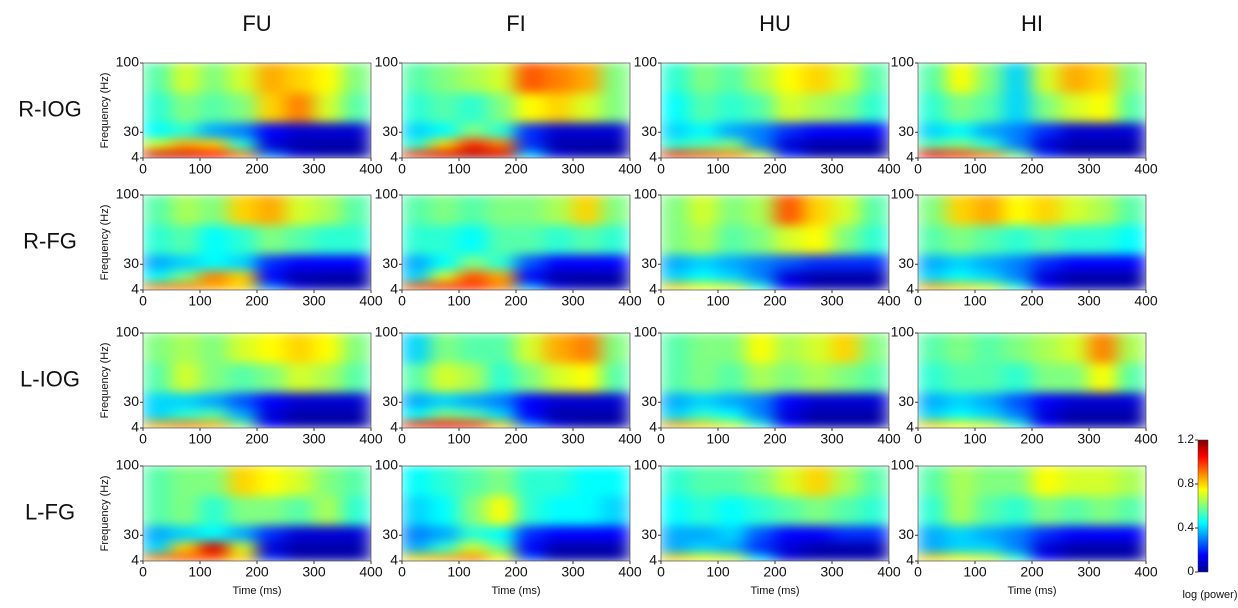 This screenshot has width=1238, height=608. I want to click on y-tick-label: 100, so click(646, 194).